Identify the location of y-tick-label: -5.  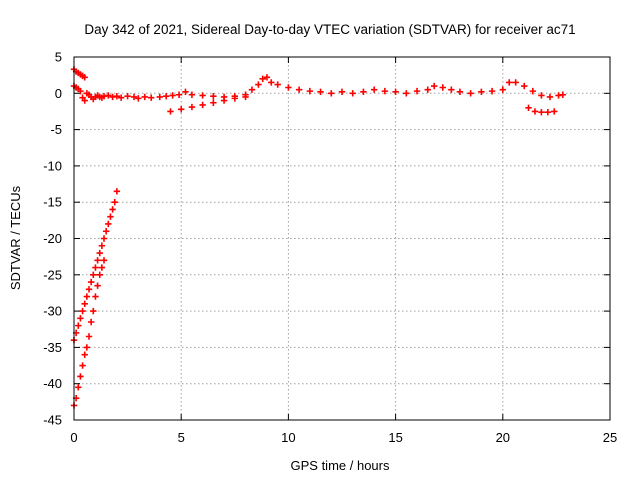
(56, 129).